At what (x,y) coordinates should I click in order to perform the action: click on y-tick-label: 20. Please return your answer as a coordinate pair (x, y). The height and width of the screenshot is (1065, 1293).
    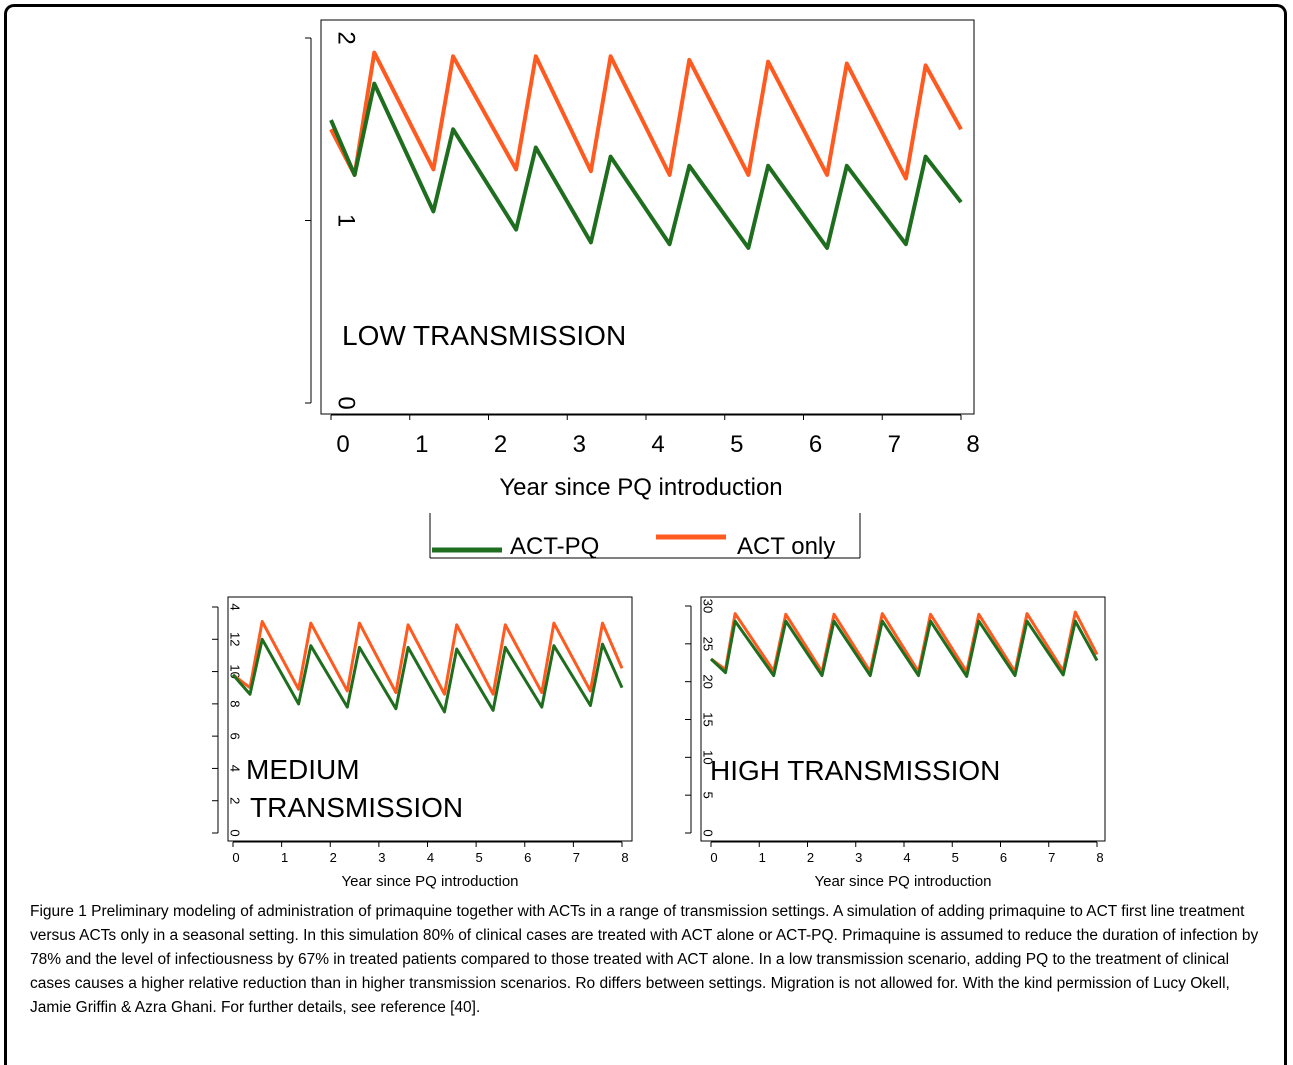
    Looking at the image, I should click on (708, 681).